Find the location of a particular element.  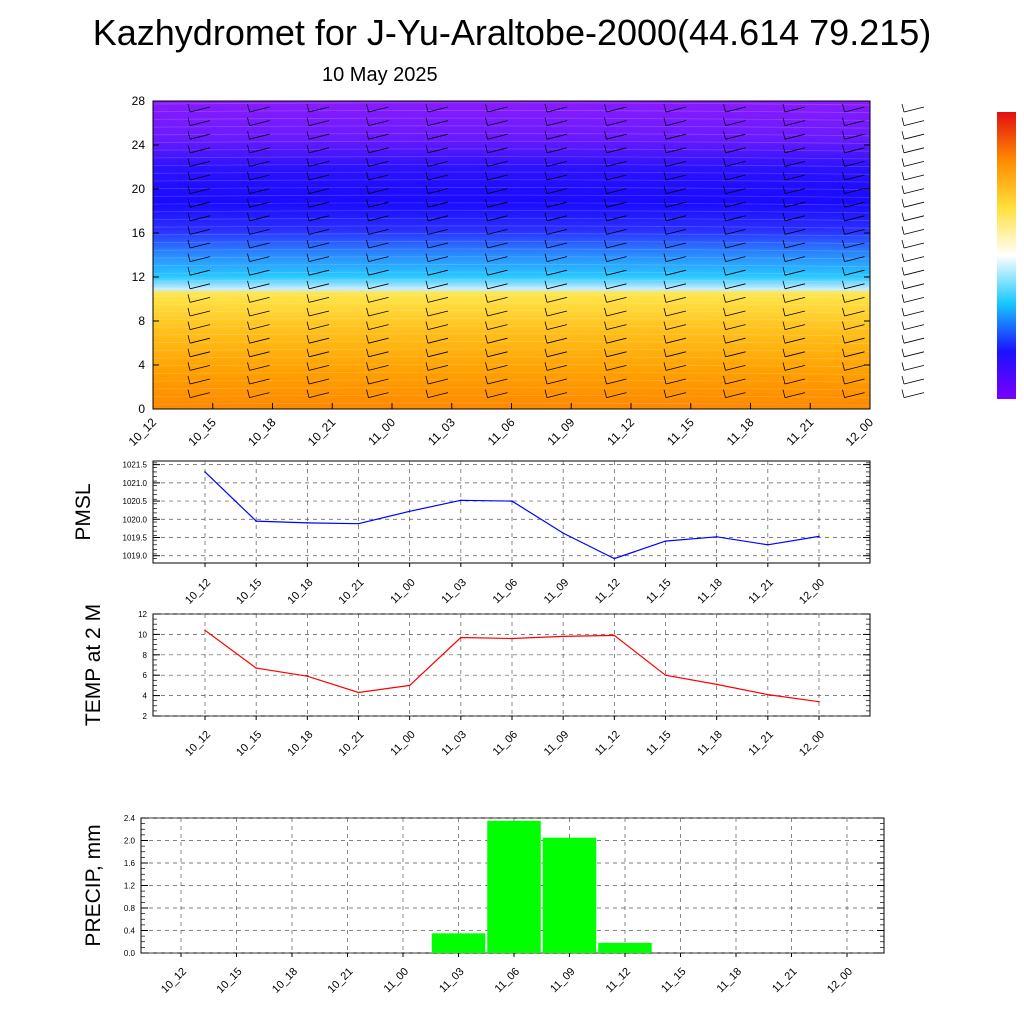

x-tick-label: 10_12 is located at coordinates (174, 981).